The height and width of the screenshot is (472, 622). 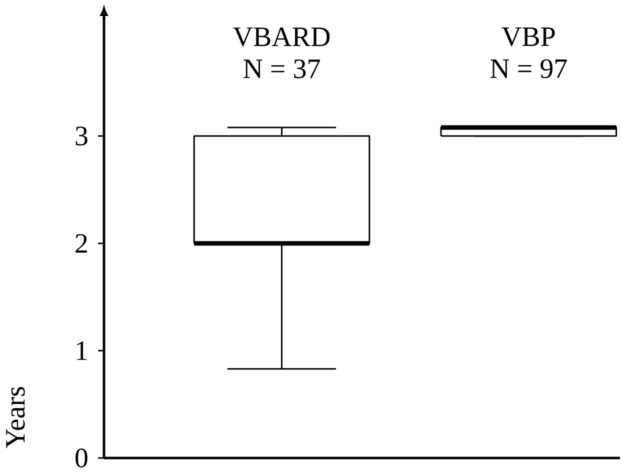 I want to click on x-tick-label: VBARD, so click(x=281, y=37).